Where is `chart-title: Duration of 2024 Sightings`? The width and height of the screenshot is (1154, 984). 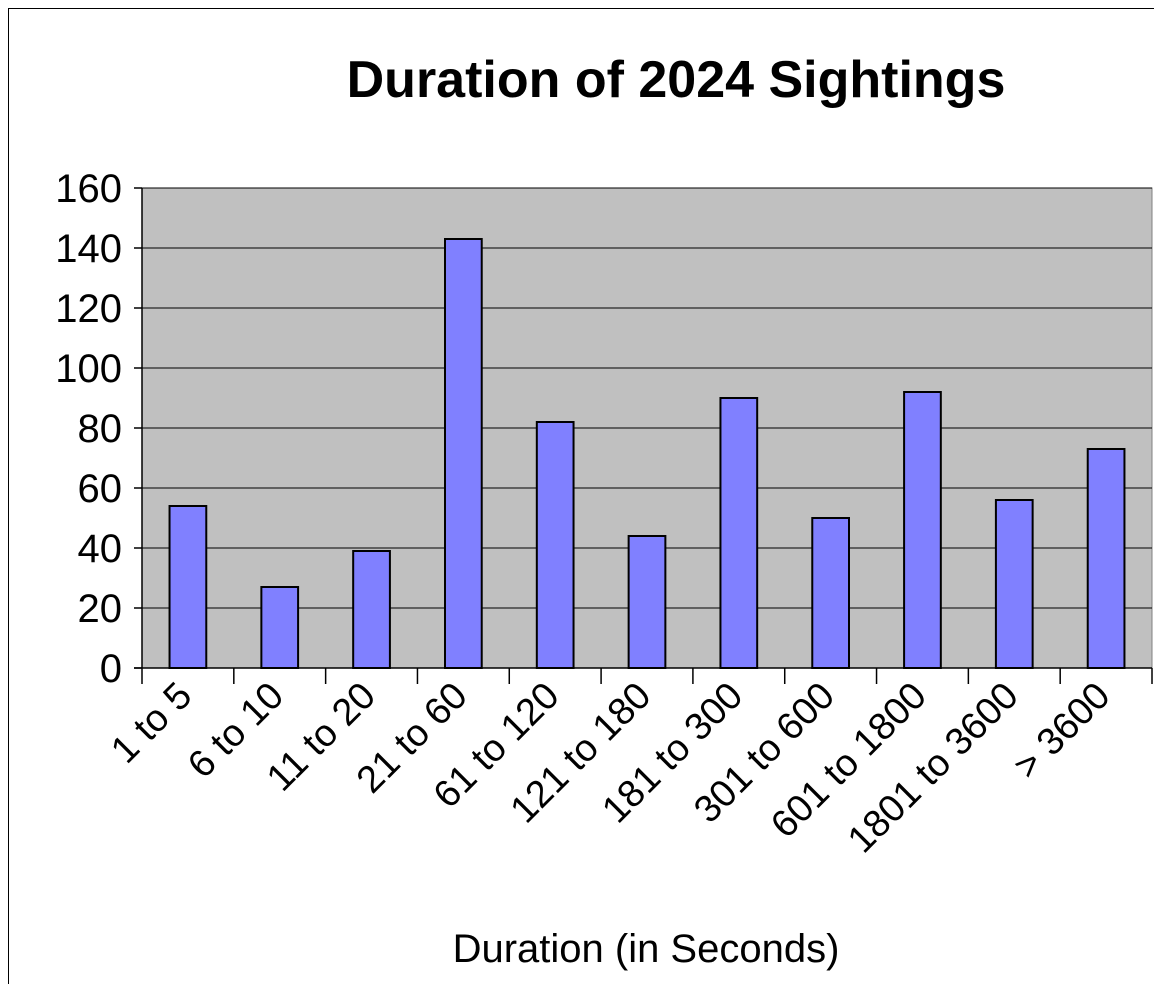 chart-title: Duration of 2024 Sightings is located at coordinates (676, 80).